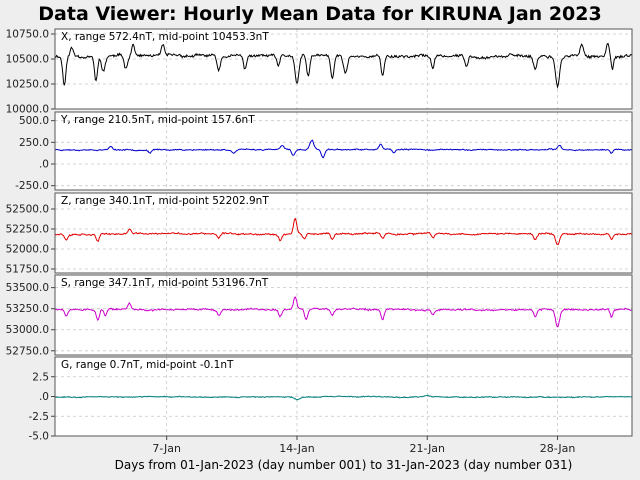 The height and width of the screenshot is (480, 640). What do you see at coordinates (39, 437) in the screenshot?
I see `panel-g-ytick-label: -5.0` at bounding box center [39, 437].